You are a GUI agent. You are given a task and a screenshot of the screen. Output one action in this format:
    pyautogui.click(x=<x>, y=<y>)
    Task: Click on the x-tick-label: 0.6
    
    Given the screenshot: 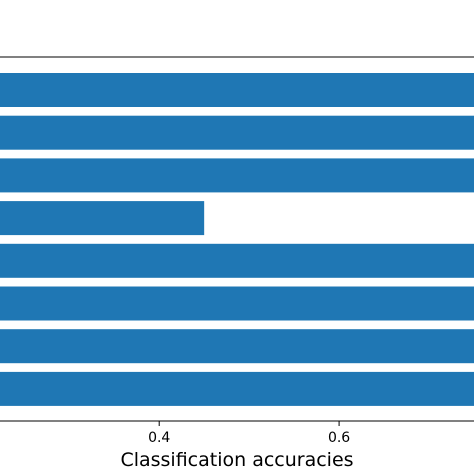 What is the action you would take?
    pyautogui.click(x=339, y=438)
    